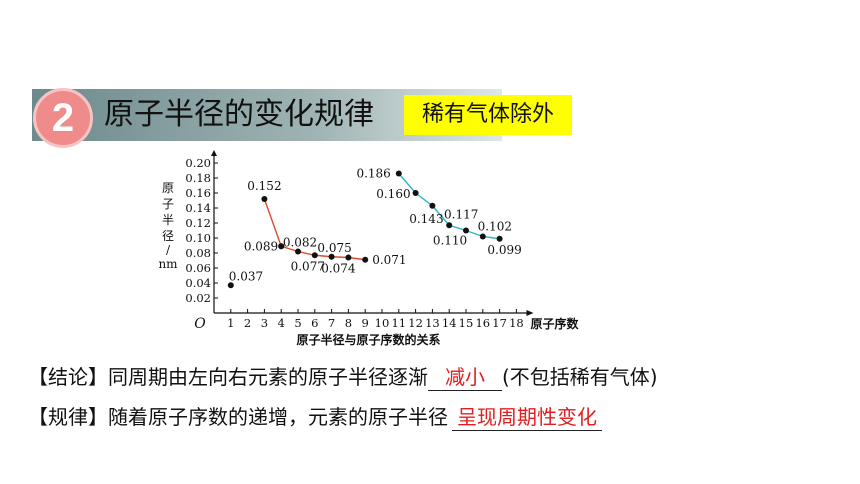 The width and height of the screenshot is (860, 484). Describe the element at coordinates (168, 250) in the screenshot. I see `y-axis-label-char: /` at that location.